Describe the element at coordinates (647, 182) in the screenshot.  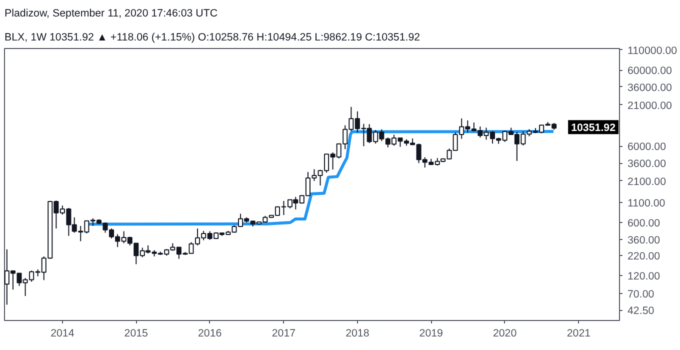
I see `y-tick-label: 2100.00` at that location.